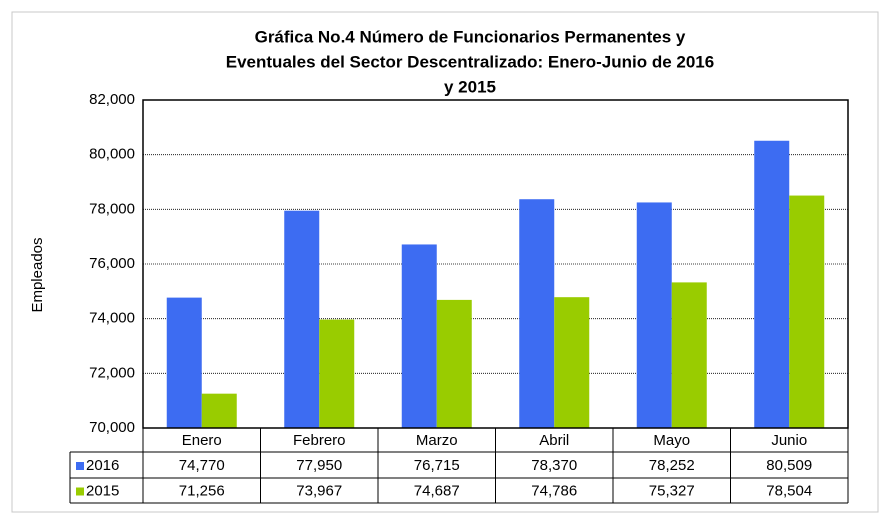 The image size is (885, 523). What do you see at coordinates (789, 440) in the screenshot?
I see `x-tick-label: Junio` at bounding box center [789, 440].